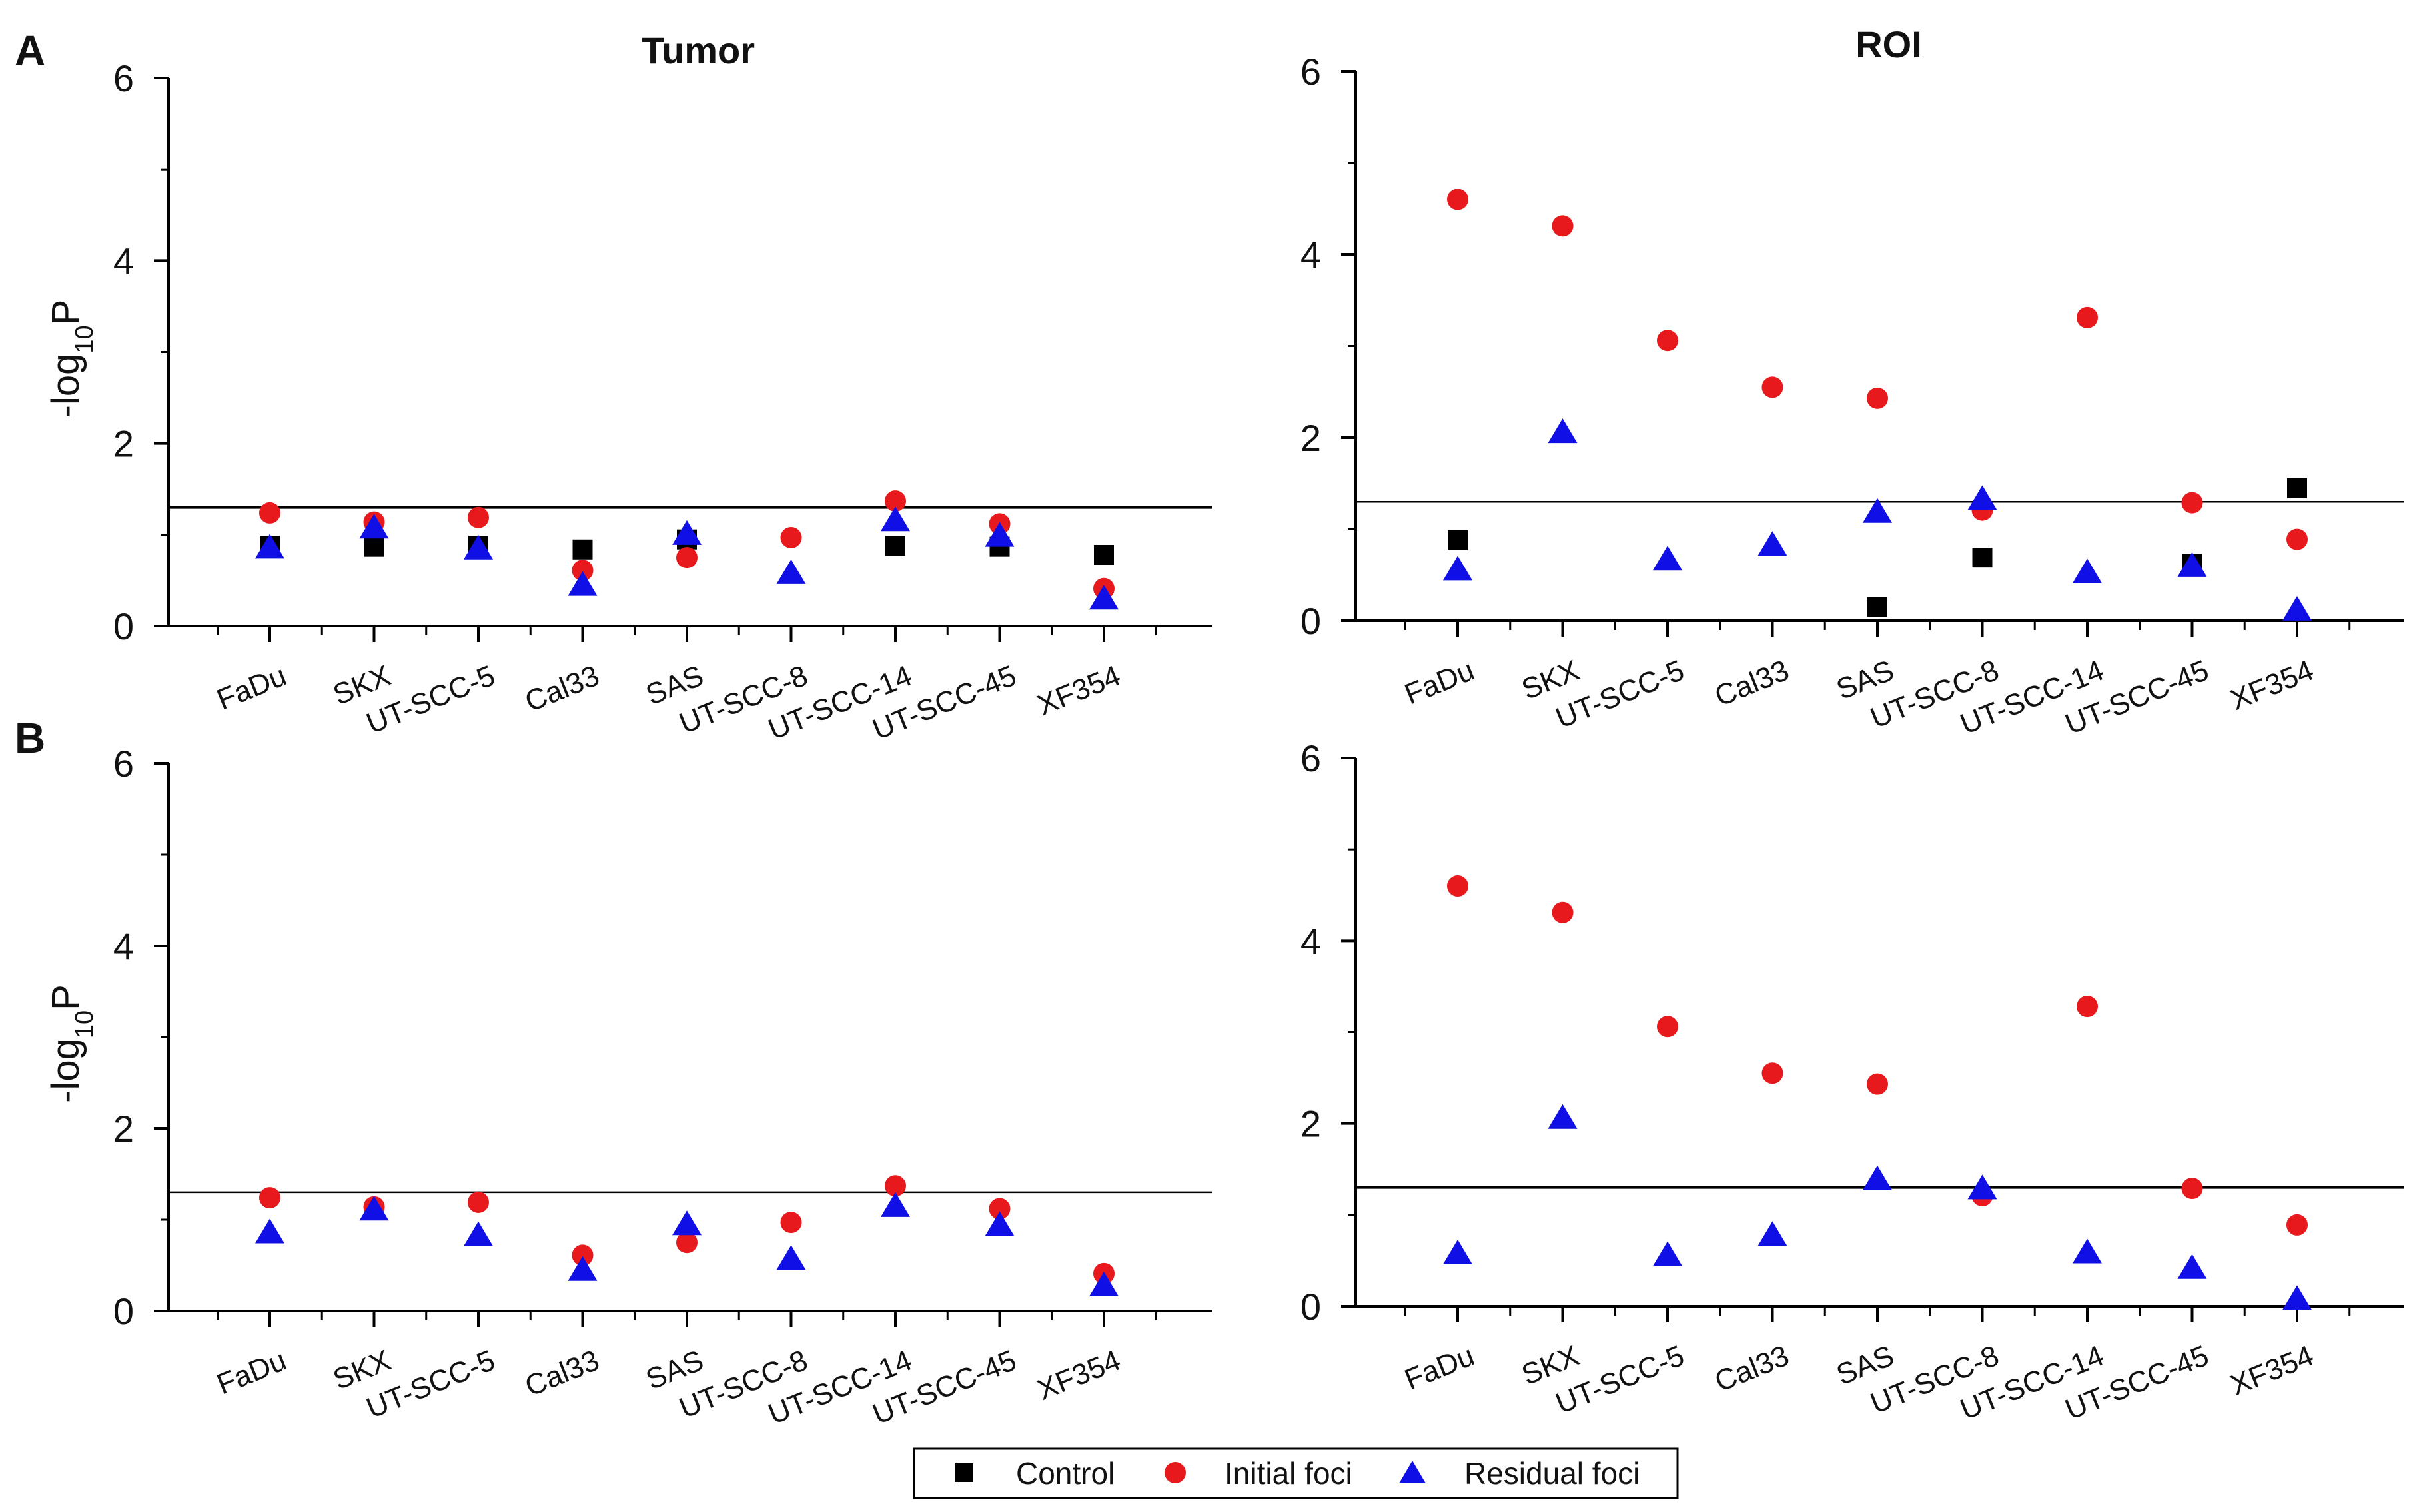 Image resolution: width=2419 pixels, height=1512 pixels. Describe the element at coordinates (964, 1473) in the screenshot. I see `legend-control-marker` at that location.